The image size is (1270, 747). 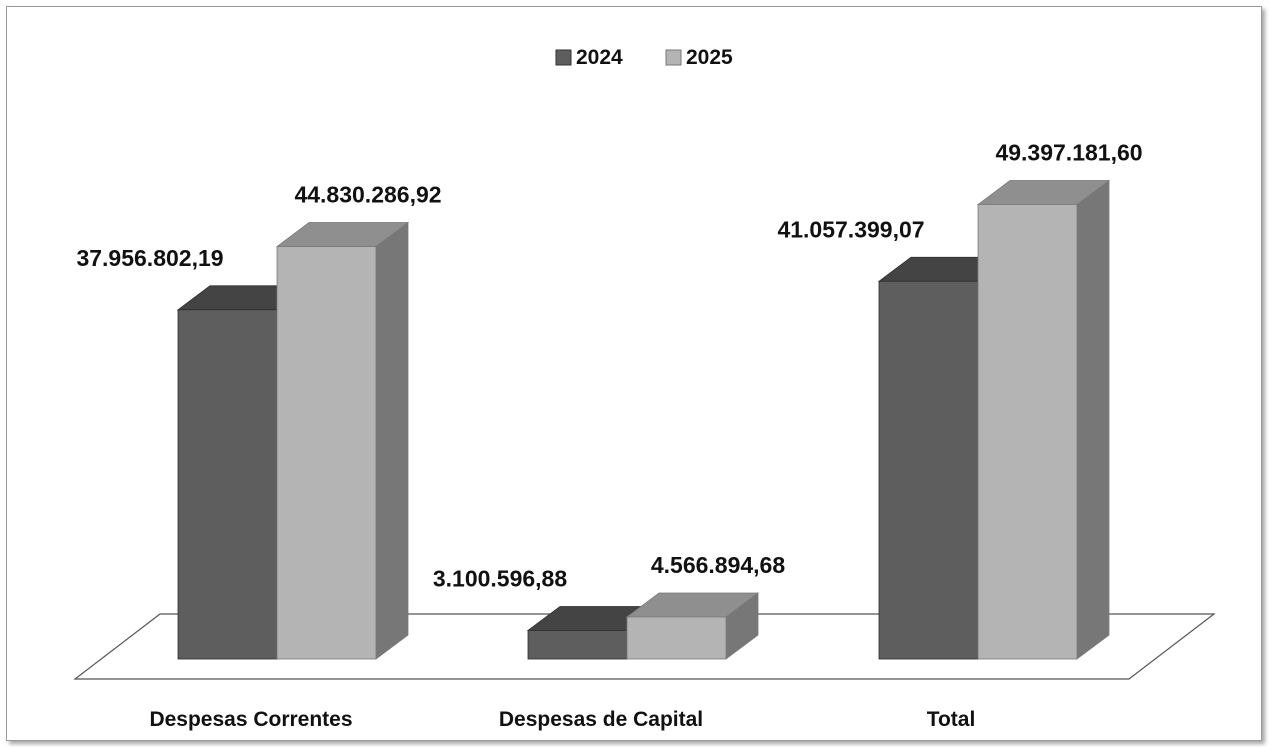 I want to click on bar-total-2024-front, so click(x=928, y=470).